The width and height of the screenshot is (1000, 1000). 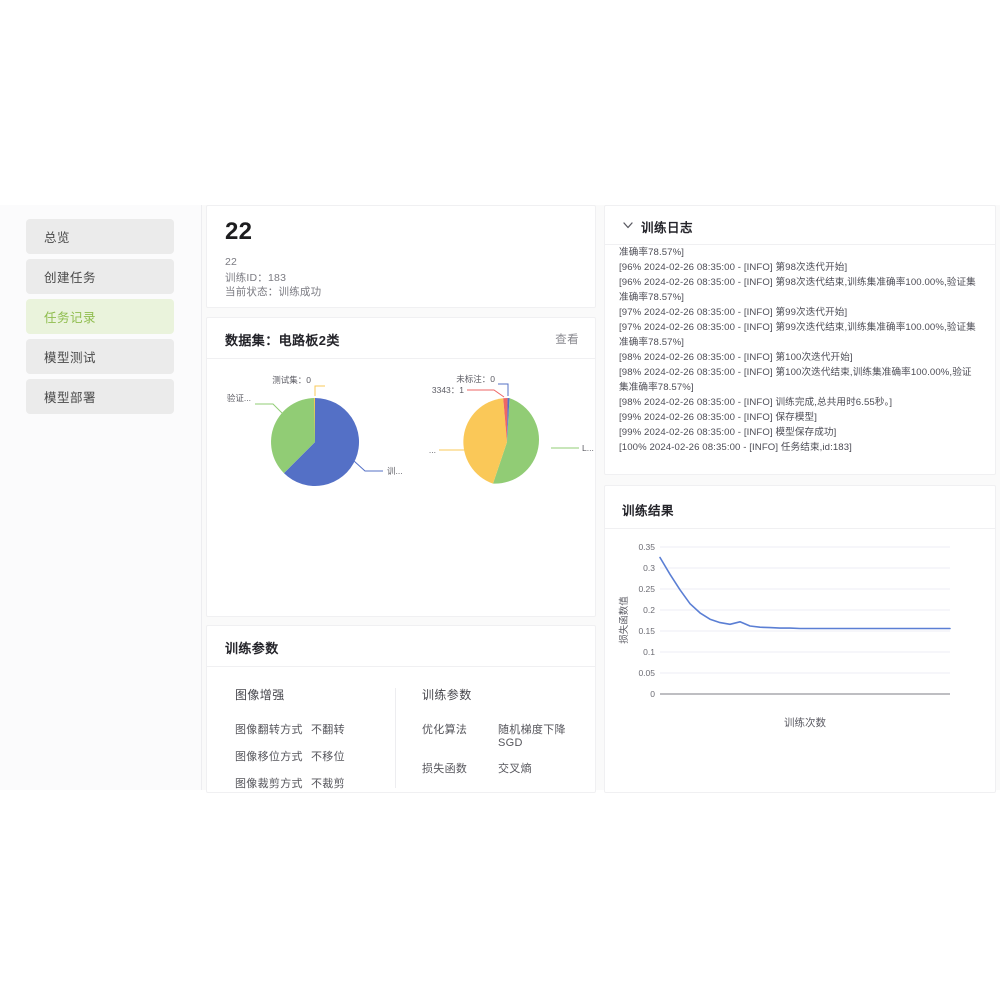 What do you see at coordinates (231, 262) in the screenshot?
I see `task-name-text: 22` at bounding box center [231, 262].